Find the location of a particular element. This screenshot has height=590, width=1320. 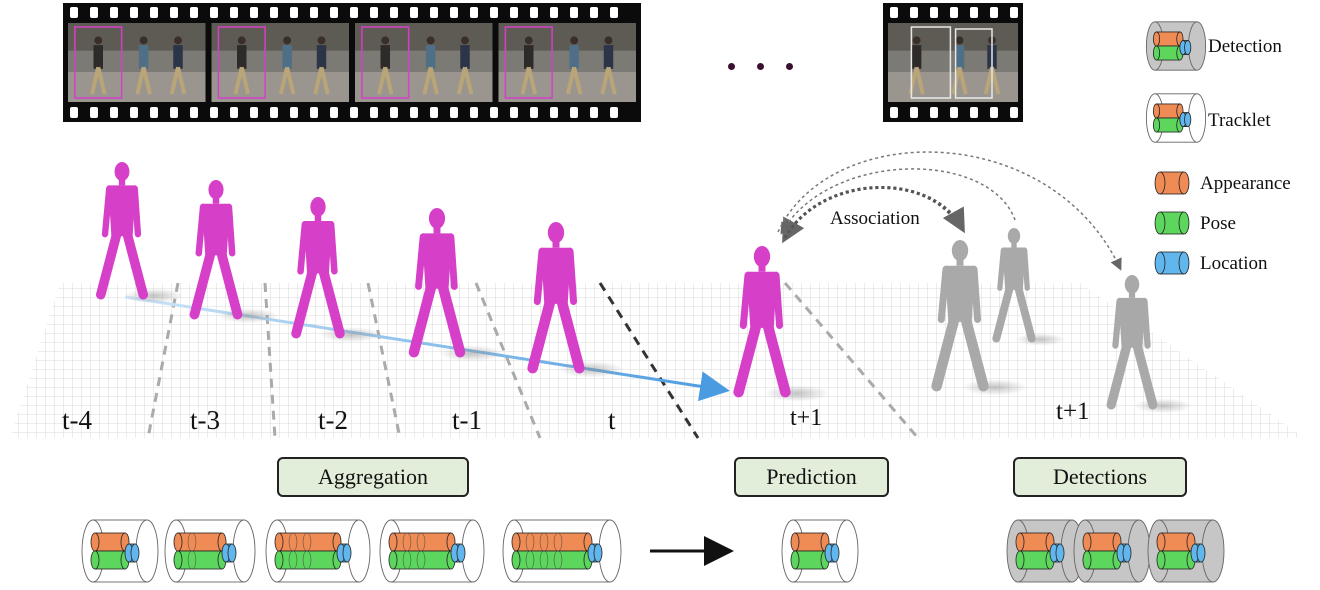

legend-location-label: Location is located at coordinates (1234, 263).